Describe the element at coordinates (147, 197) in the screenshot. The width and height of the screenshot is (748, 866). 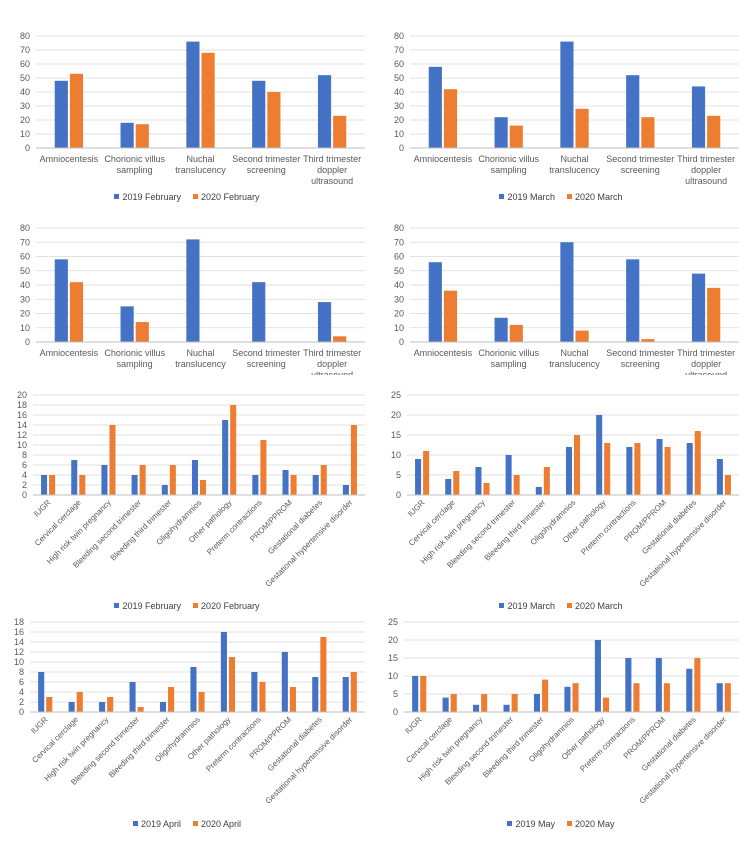
I see `legend-entry: 2019 February` at that location.